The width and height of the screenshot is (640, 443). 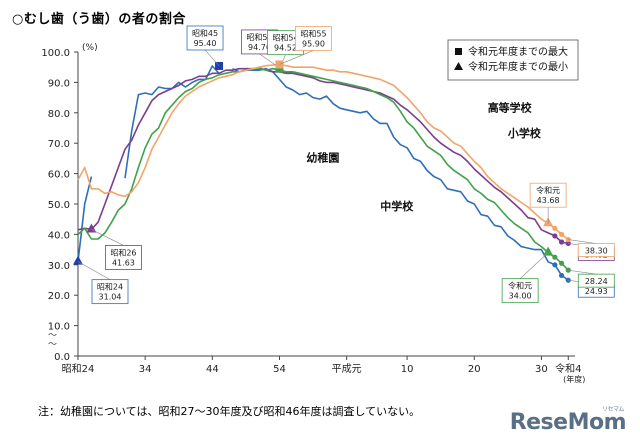 I want to click on legend-label: 令和元年度までの最大, so click(x=518, y=51).